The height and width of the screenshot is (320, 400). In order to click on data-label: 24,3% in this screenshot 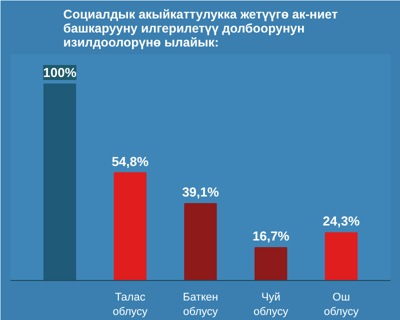, I will do `click(341, 221)`.